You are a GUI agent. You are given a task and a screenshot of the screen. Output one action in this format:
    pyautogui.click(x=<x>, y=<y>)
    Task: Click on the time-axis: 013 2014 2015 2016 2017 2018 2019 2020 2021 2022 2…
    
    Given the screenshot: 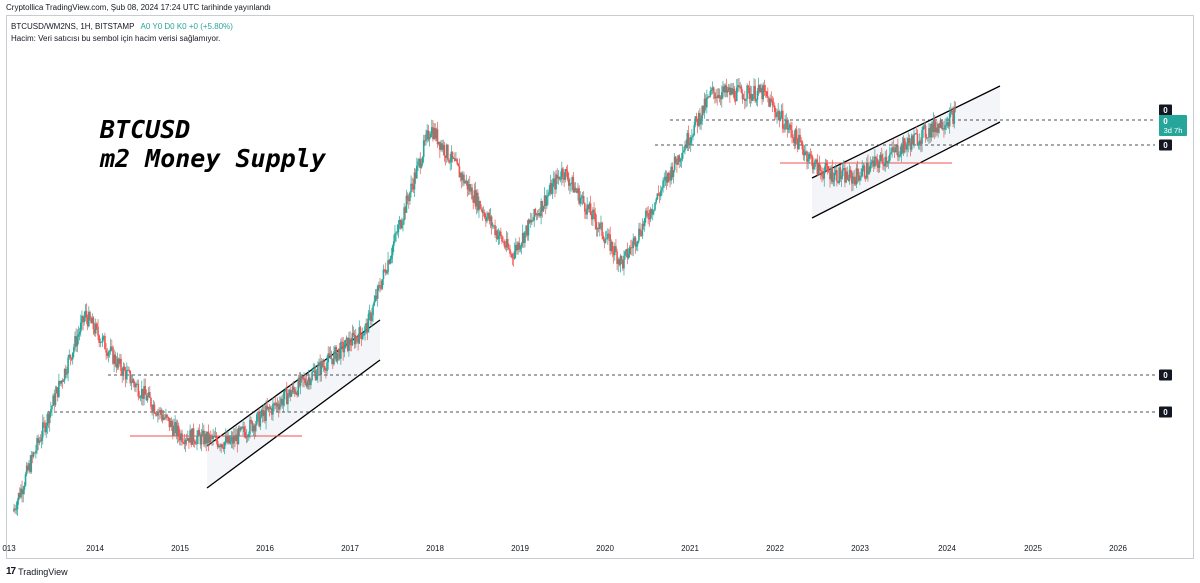 What is the action you would take?
    pyautogui.click(x=564, y=548)
    